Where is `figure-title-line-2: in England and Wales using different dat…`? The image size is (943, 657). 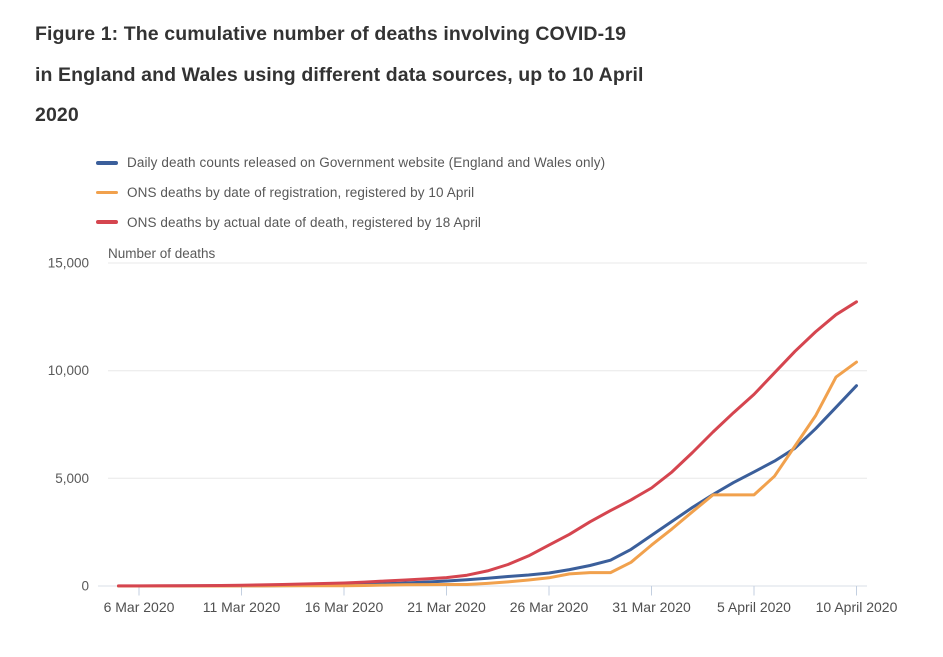 figure-title-line-2: in England and Wales using different dat… is located at coordinates (339, 74).